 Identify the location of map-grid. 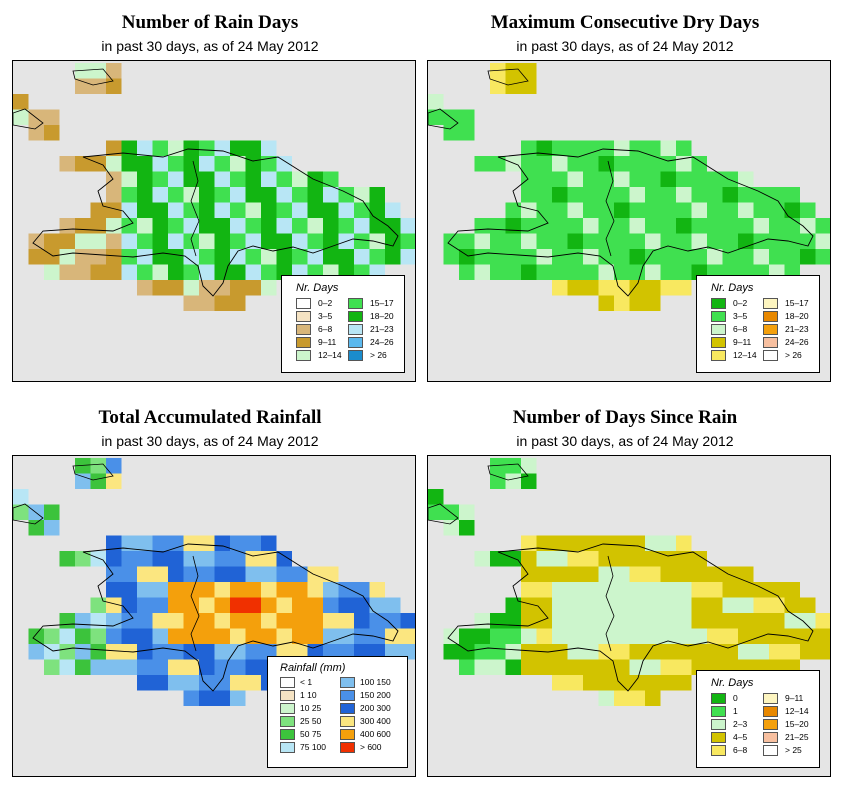
(214, 187).